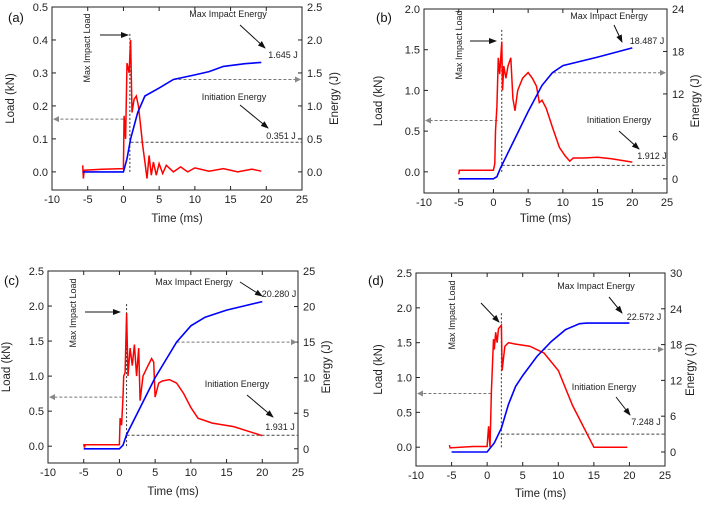 This screenshot has height=512, width=708. I want to click on plot-frame, so click(540, 369).